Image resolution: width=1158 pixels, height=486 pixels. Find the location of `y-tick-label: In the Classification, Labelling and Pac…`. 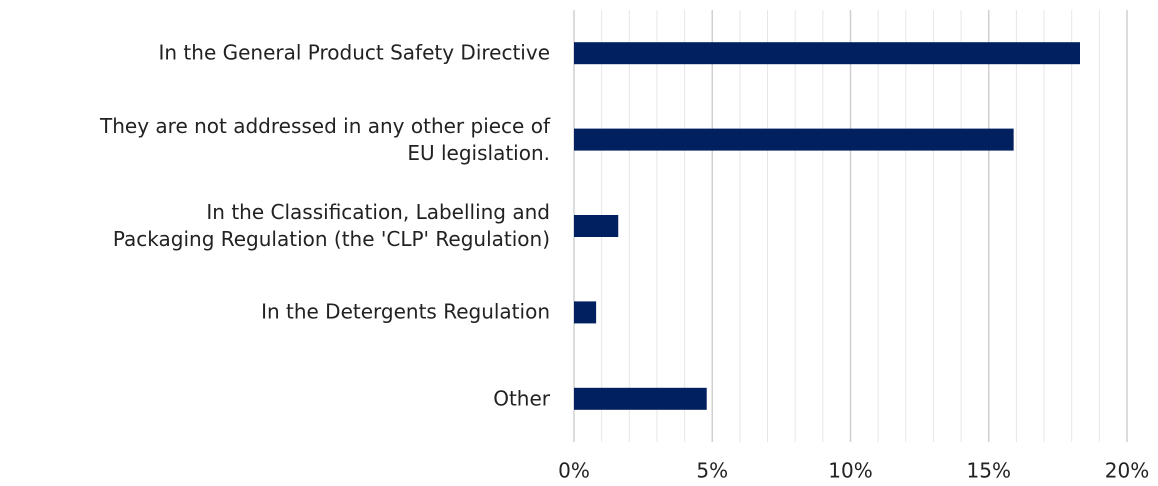

y-tick-label: In the Classification, Labelling and Pac… is located at coordinates (331, 225).